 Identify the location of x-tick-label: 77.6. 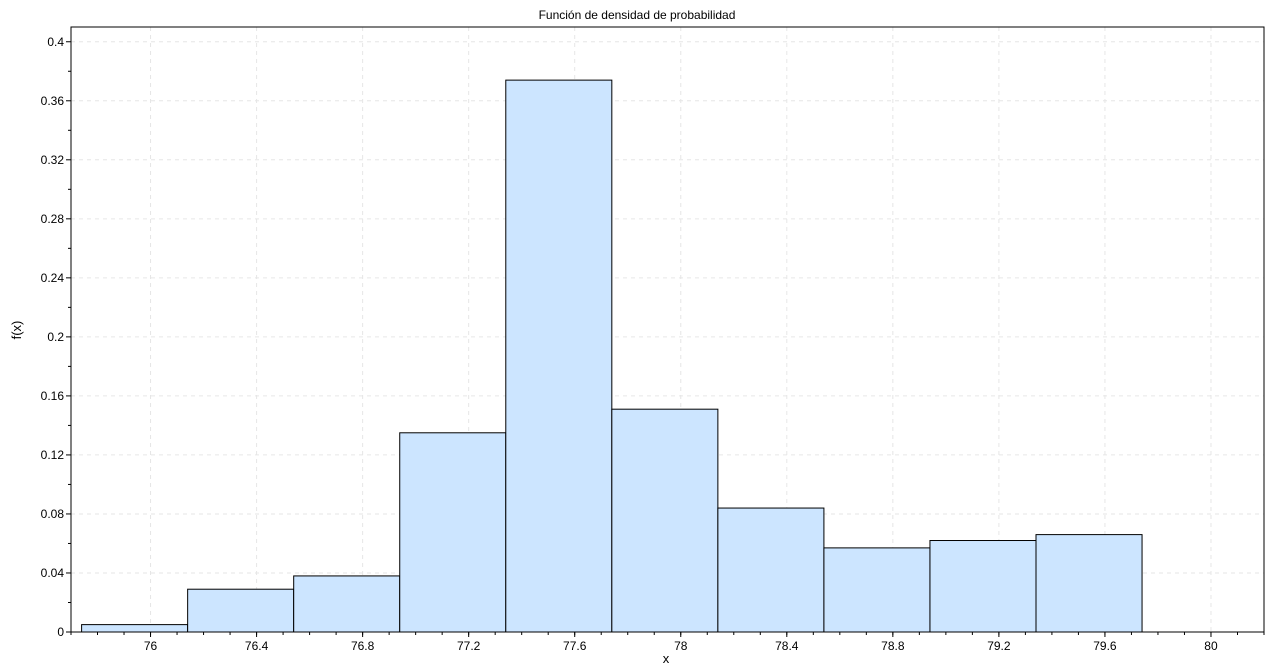
(575, 646).